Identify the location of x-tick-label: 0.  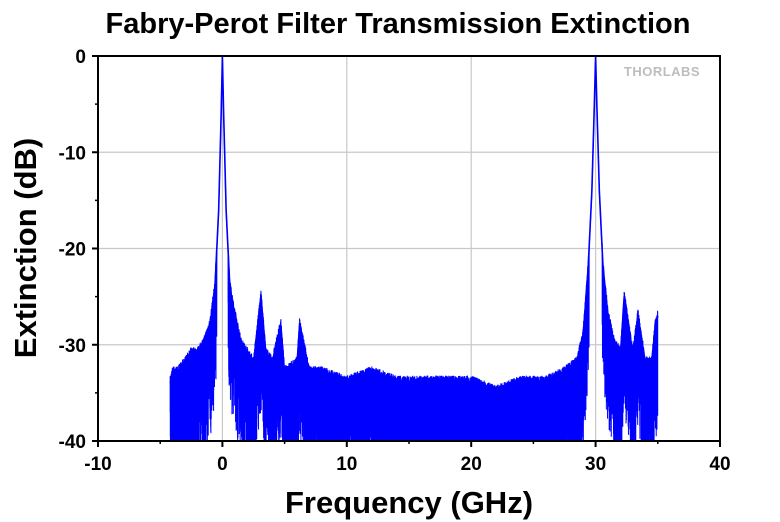
(222, 464).